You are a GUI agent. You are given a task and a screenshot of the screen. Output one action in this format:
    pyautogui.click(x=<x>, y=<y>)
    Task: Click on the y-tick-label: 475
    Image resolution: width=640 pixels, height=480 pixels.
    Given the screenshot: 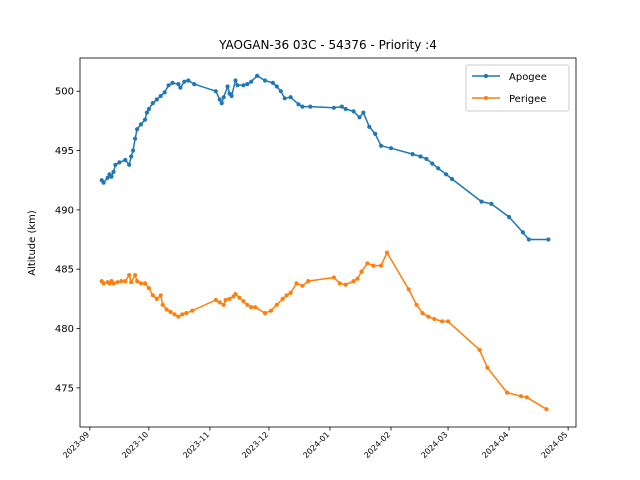 What is the action you would take?
    pyautogui.click(x=64, y=388)
    